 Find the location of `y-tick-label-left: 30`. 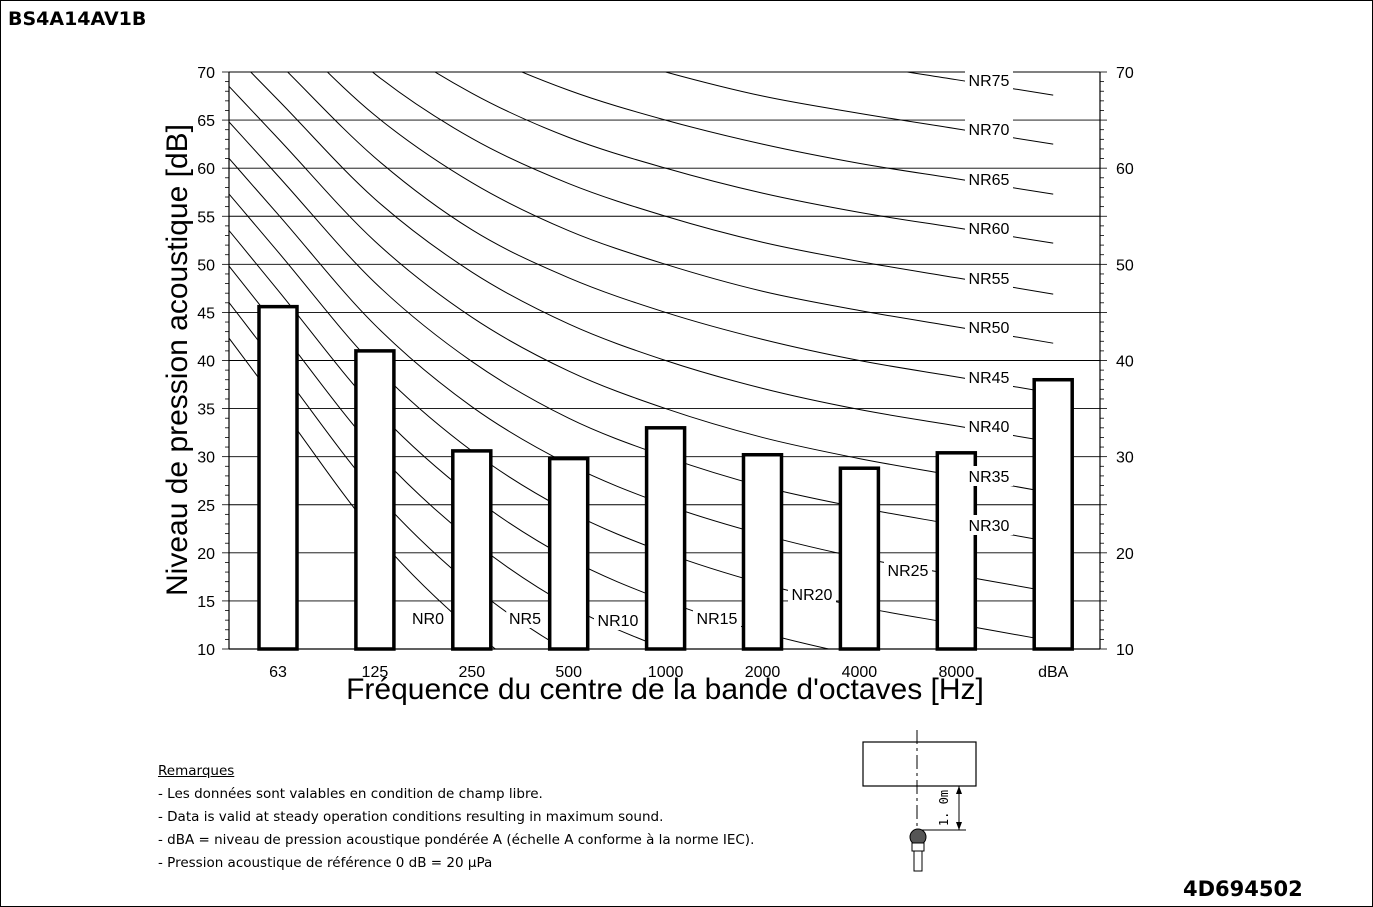

y-tick-label-left: 30 is located at coordinates (206, 458).